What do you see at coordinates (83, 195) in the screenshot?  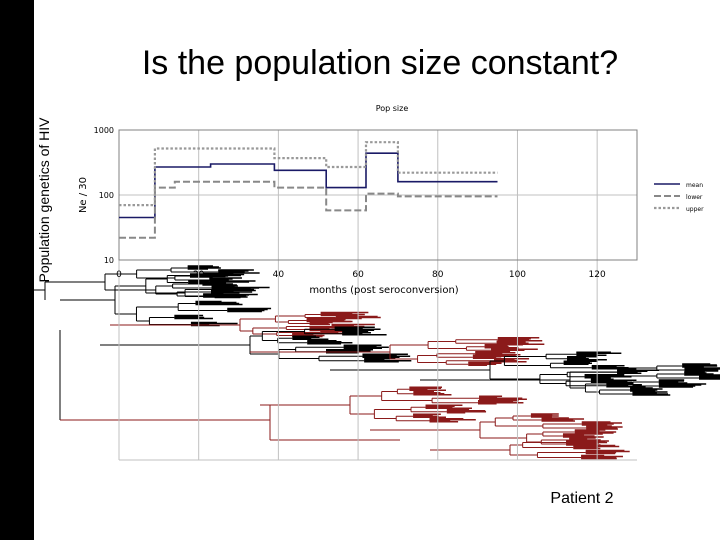 I see `y-axis-label: Ne / 30` at bounding box center [83, 195].